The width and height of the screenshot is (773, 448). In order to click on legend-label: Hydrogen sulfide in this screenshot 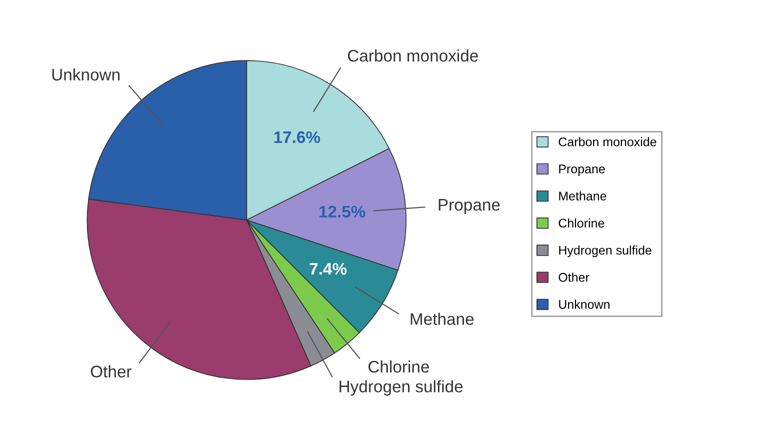, I will do `click(605, 251)`.